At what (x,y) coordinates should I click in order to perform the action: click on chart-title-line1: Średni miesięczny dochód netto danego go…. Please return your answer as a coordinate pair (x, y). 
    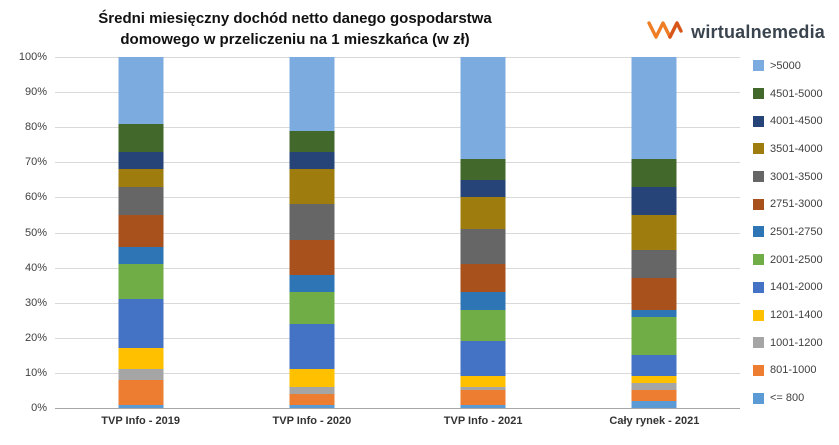
    Looking at the image, I should click on (295, 18).